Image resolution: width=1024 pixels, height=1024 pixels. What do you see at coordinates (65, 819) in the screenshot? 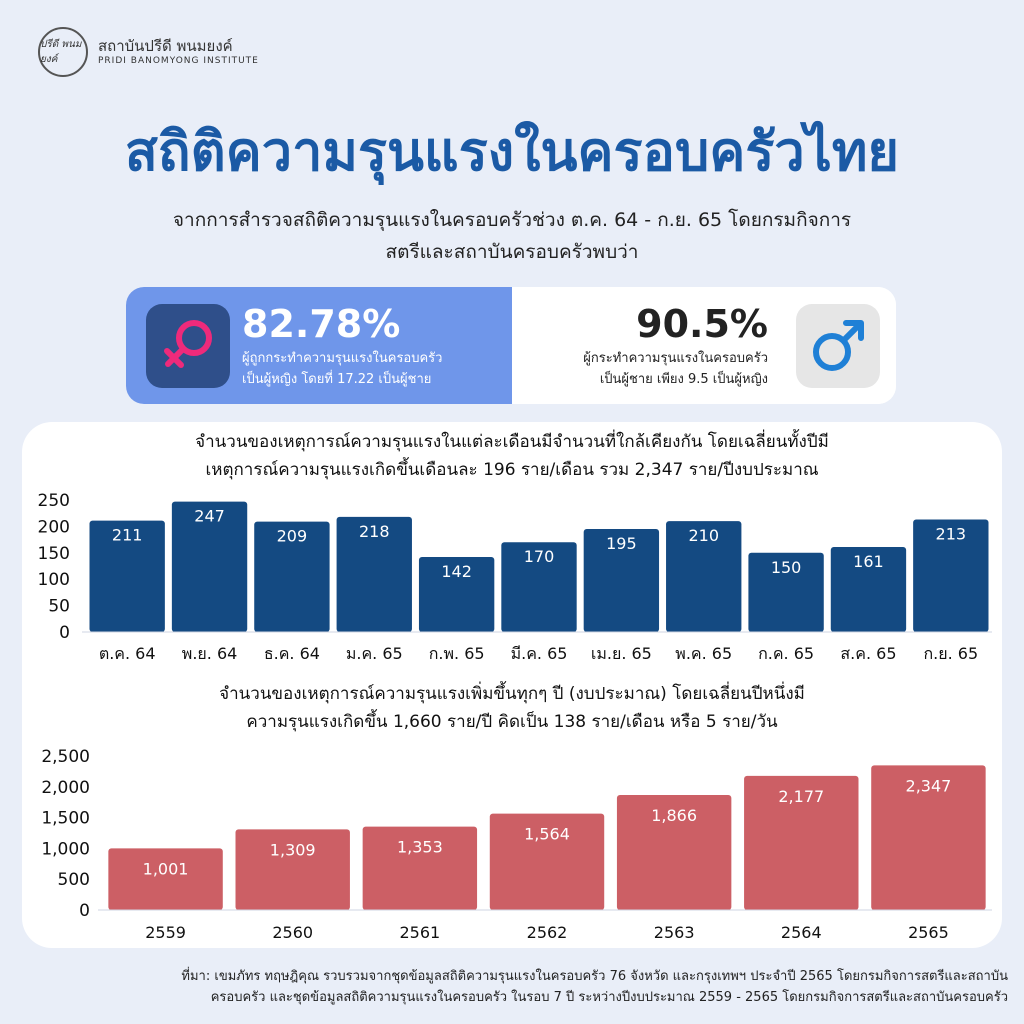
I see `y-tick-label: 1,500` at bounding box center [65, 819].